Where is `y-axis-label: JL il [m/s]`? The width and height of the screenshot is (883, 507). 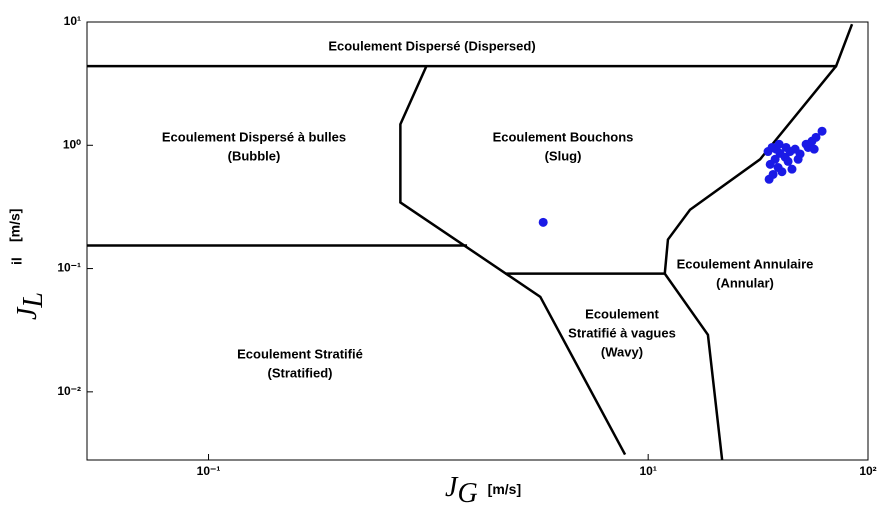
y-axis-label: JL il [m/s] is located at coordinates (28, 264).